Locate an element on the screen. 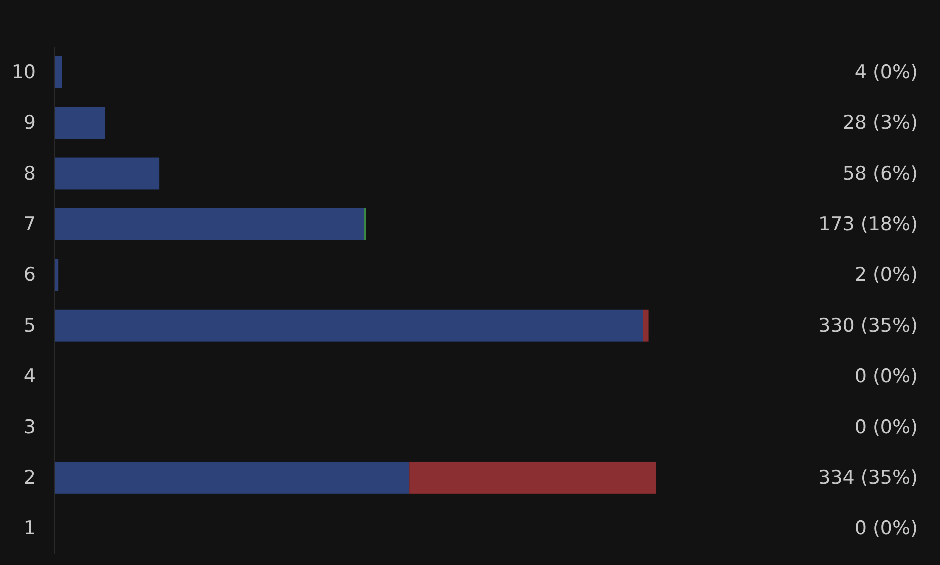 The image size is (940, 565). y-tick-label: 6 is located at coordinates (30, 275).